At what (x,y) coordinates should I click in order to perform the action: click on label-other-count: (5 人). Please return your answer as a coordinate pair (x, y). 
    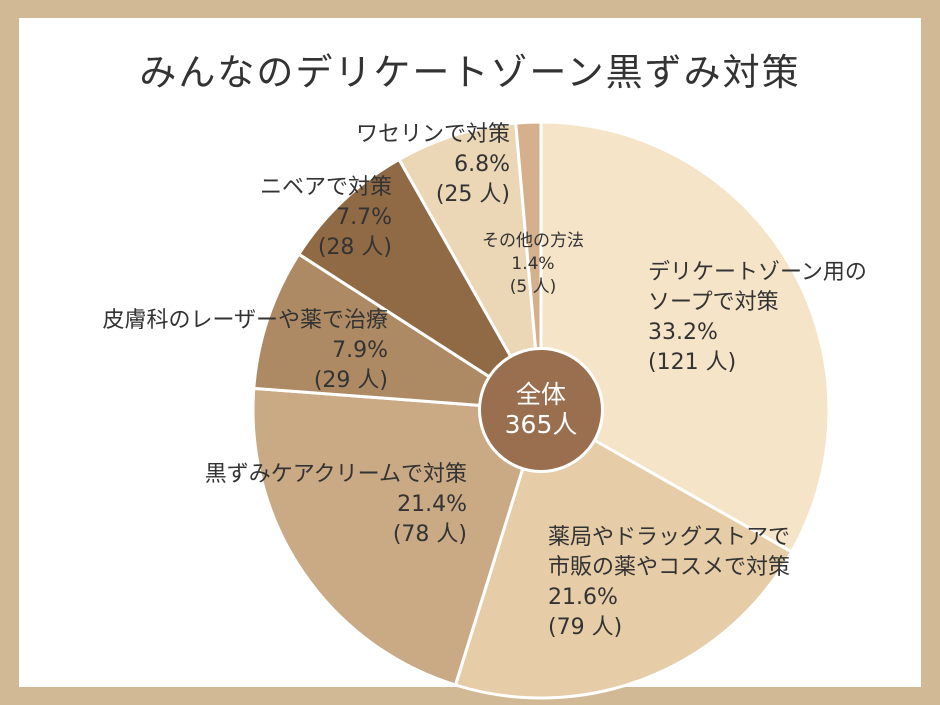
    Looking at the image, I should click on (533, 287).